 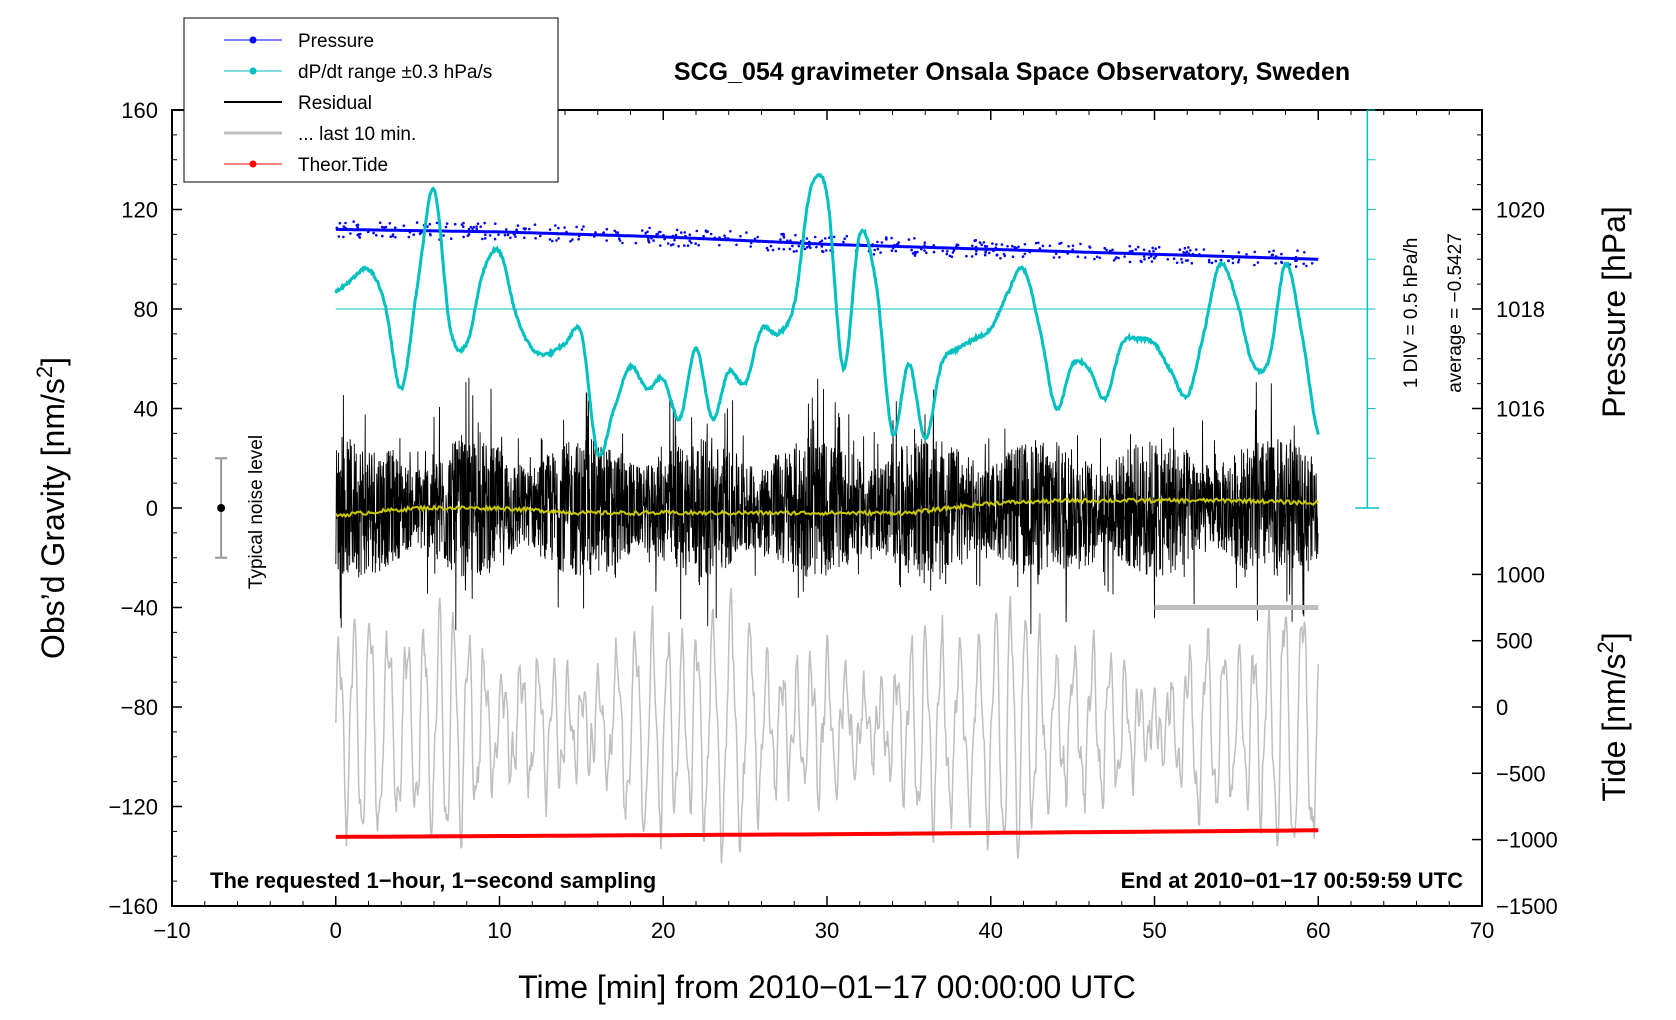 I want to click on y-tick-label: 40, so click(x=146, y=409).